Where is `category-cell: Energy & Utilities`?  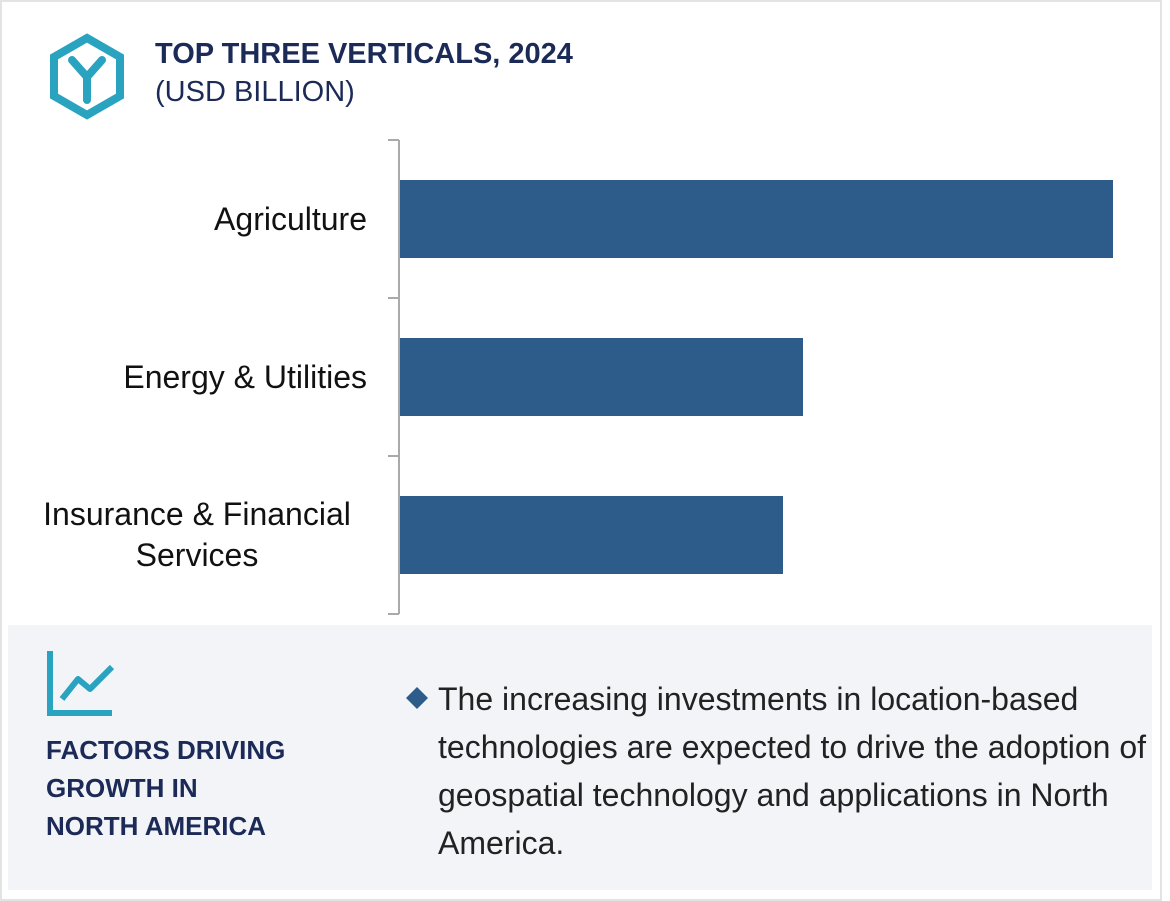 category-cell: Energy & Utilities is located at coordinates (197, 377).